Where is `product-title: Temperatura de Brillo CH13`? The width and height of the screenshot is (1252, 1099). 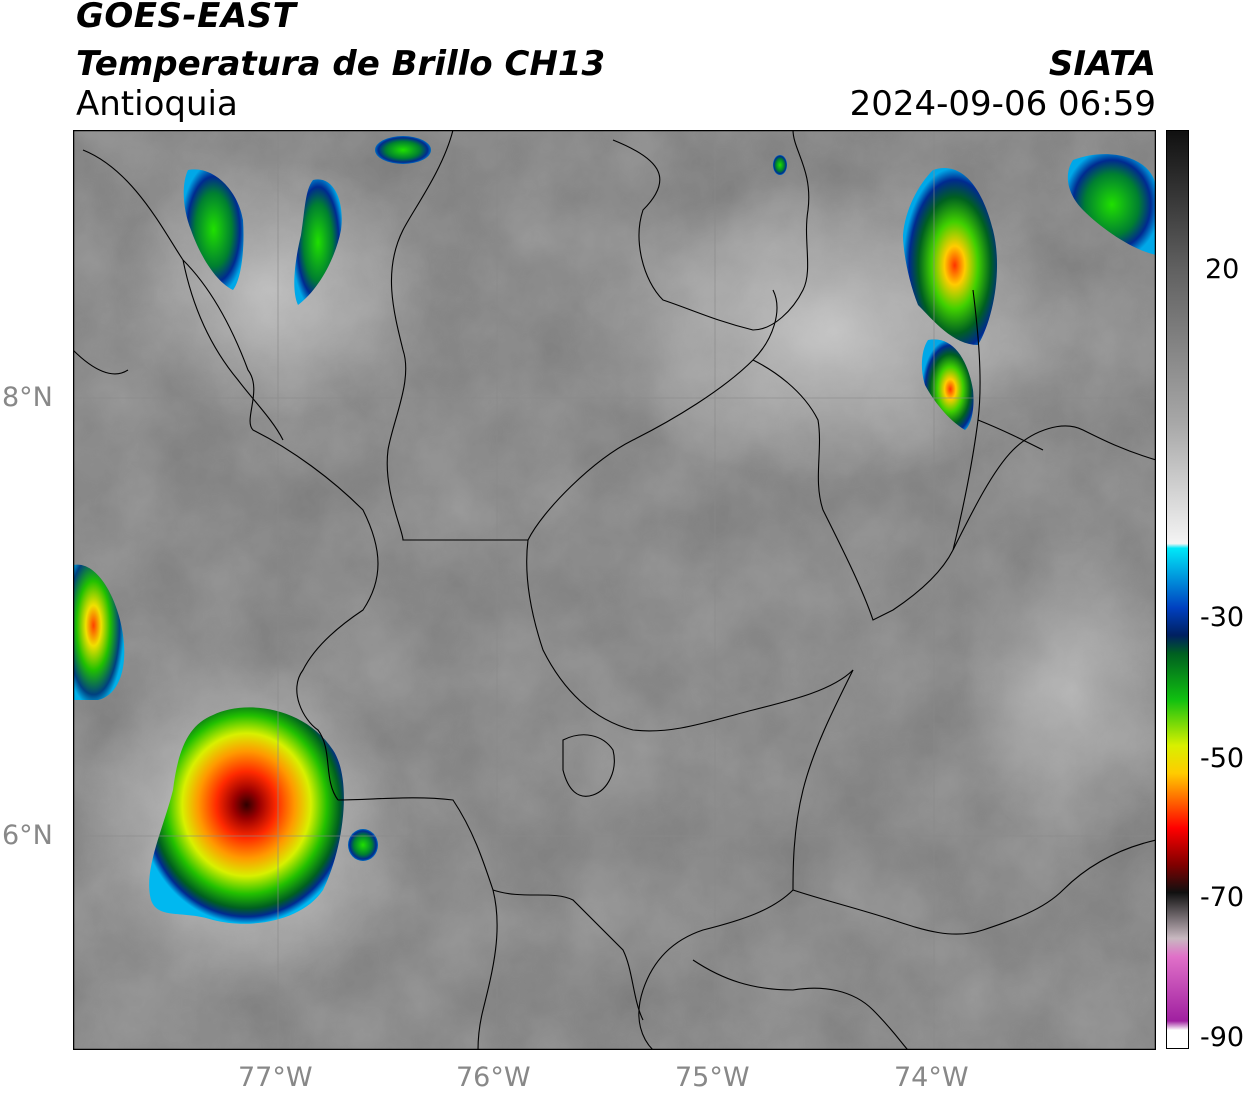 product-title: Temperatura de Brillo CH13 is located at coordinates (341, 64).